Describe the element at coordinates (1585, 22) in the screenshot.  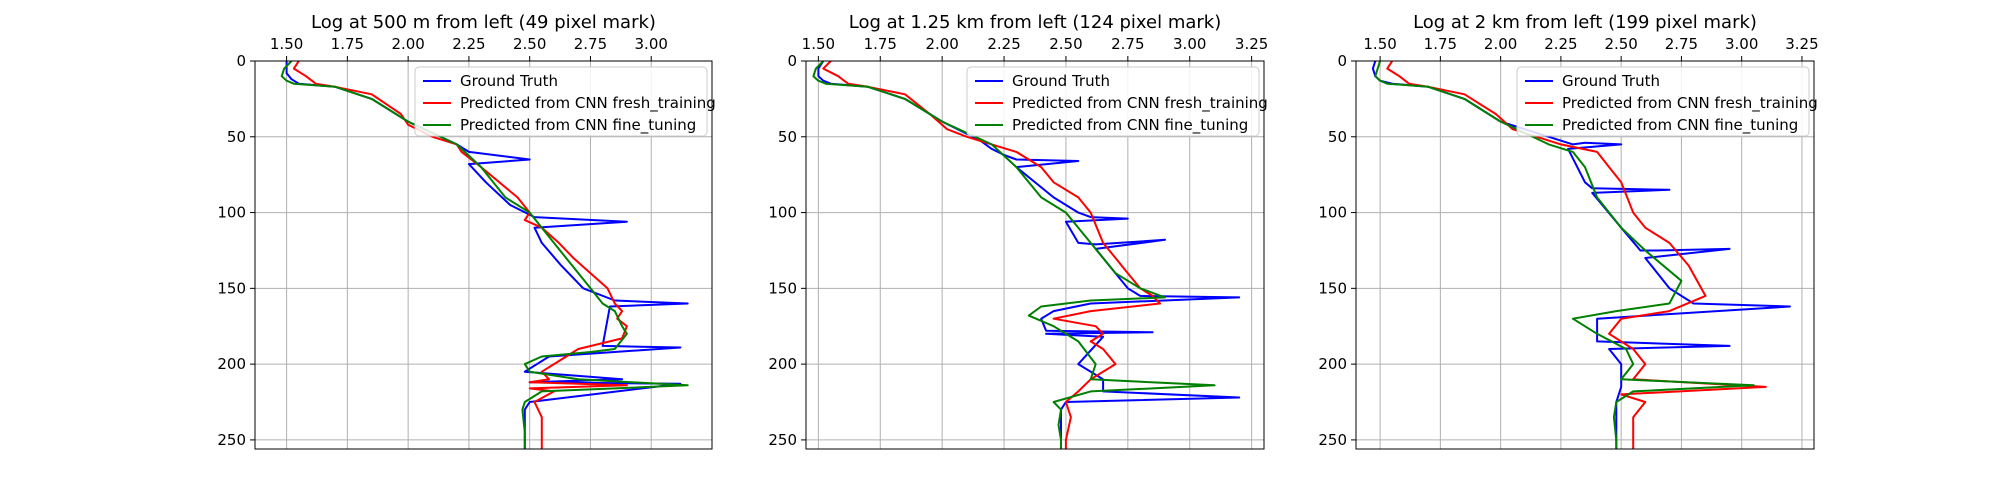
I see `chart-title: Log at 2 km from left (199 pixel mark)` at that location.